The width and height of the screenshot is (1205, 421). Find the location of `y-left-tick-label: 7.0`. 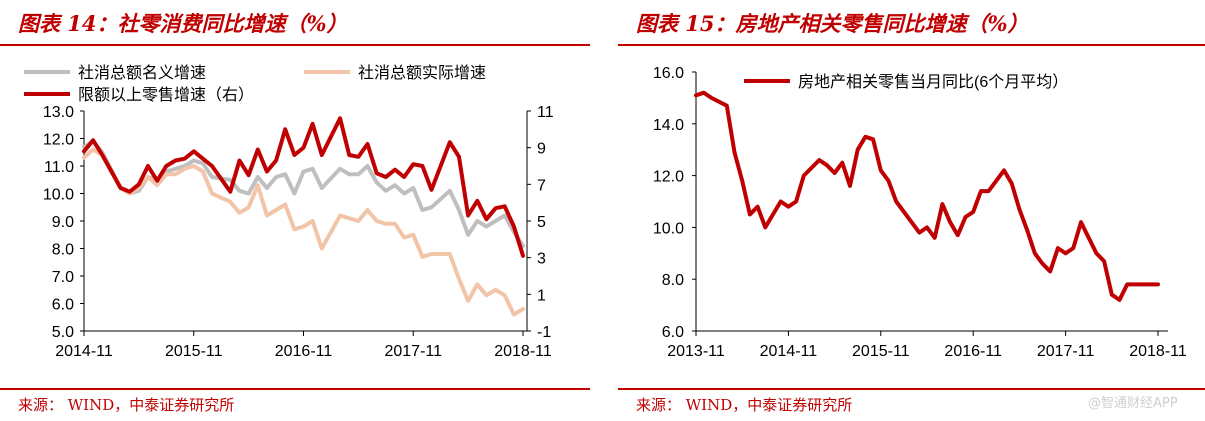

y-left-tick-label: 7.0 is located at coordinates (63, 277).